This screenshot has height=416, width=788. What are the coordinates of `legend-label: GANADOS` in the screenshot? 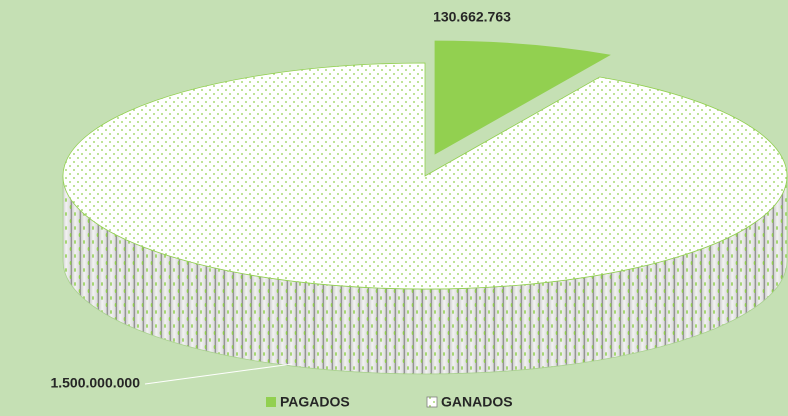 It's located at (477, 402).